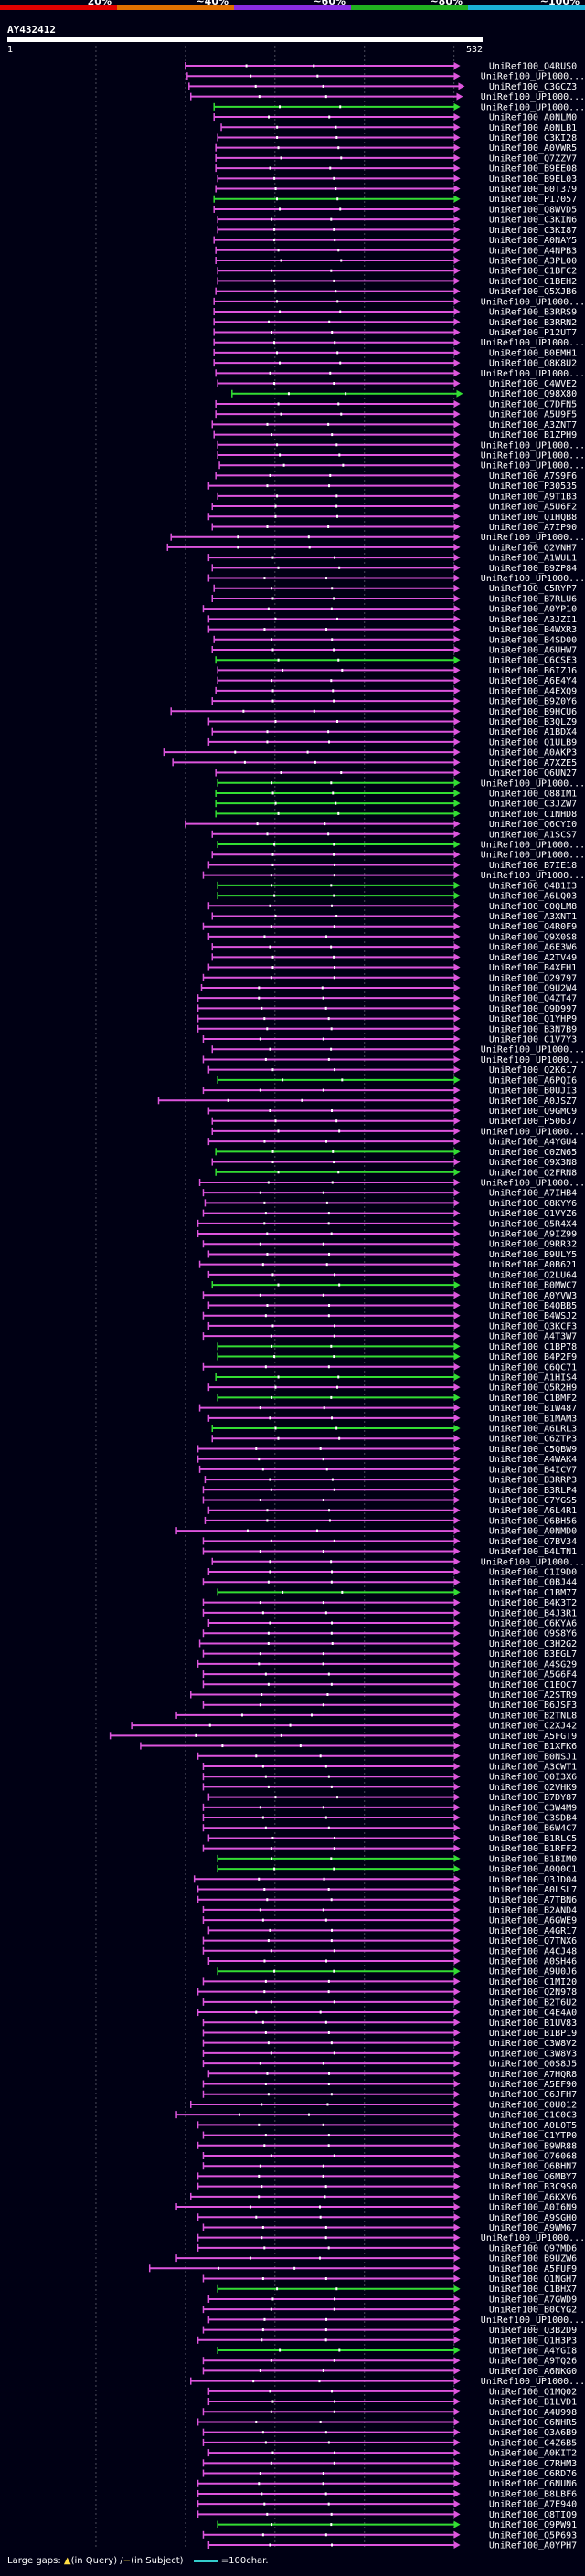 The height and width of the screenshot is (2576, 585). I want to click on hit-row: UniRef100_B3C9S0, so click(387, 2187).